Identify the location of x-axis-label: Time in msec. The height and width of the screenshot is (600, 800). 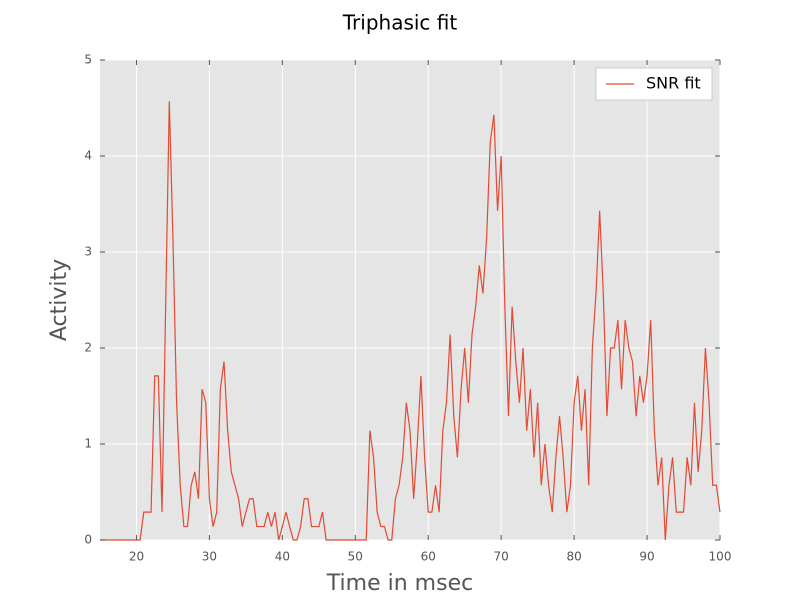
(399, 583).